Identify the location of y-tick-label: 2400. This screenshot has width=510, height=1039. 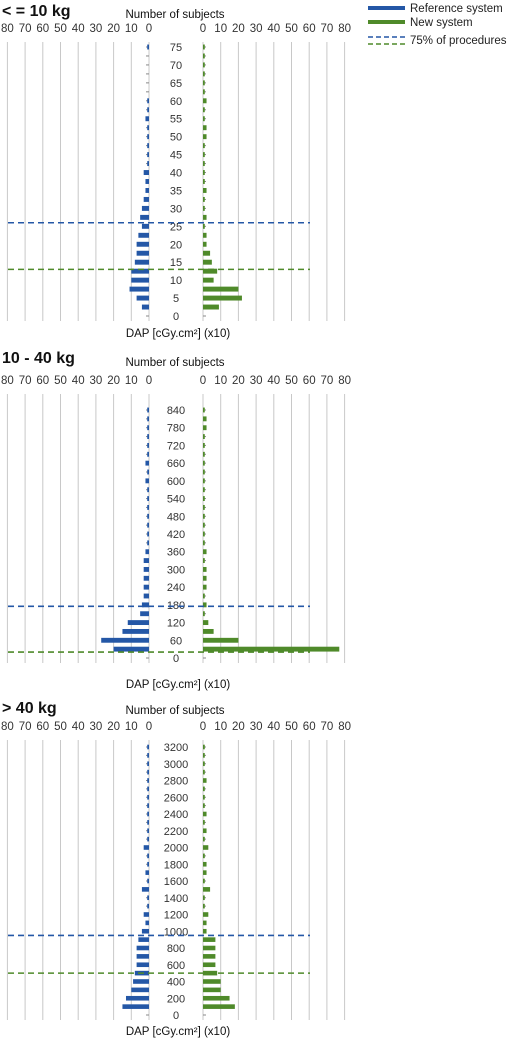
(176, 815).